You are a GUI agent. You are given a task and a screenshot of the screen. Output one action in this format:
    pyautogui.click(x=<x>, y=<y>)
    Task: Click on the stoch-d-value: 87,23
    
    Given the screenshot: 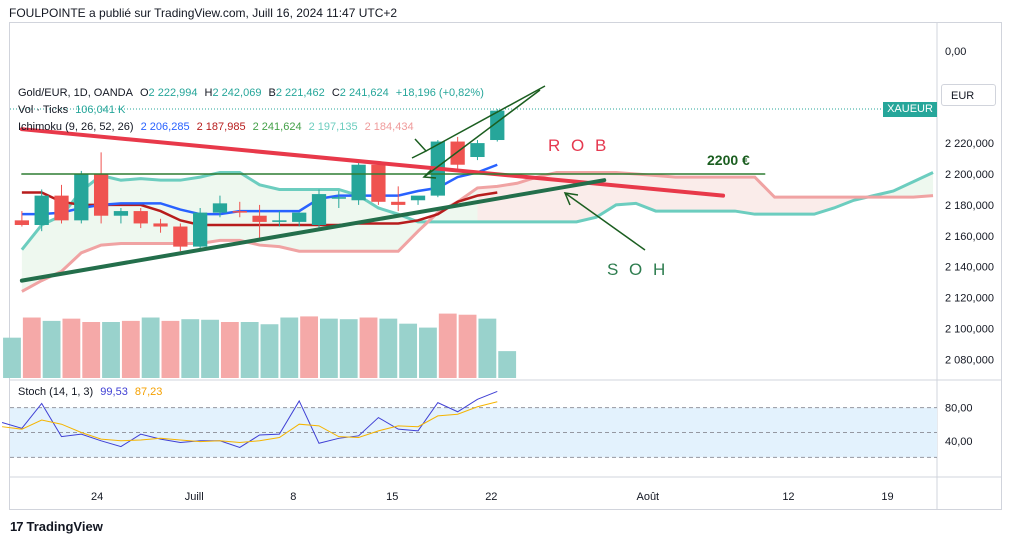 What is the action you would take?
    pyautogui.click(x=148, y=392)
    